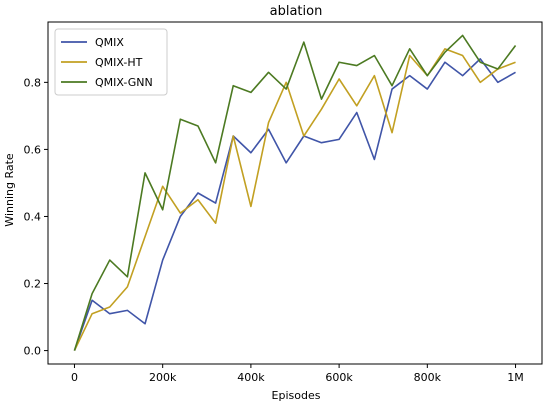  I want to click on legend-box, so click(111, 62).